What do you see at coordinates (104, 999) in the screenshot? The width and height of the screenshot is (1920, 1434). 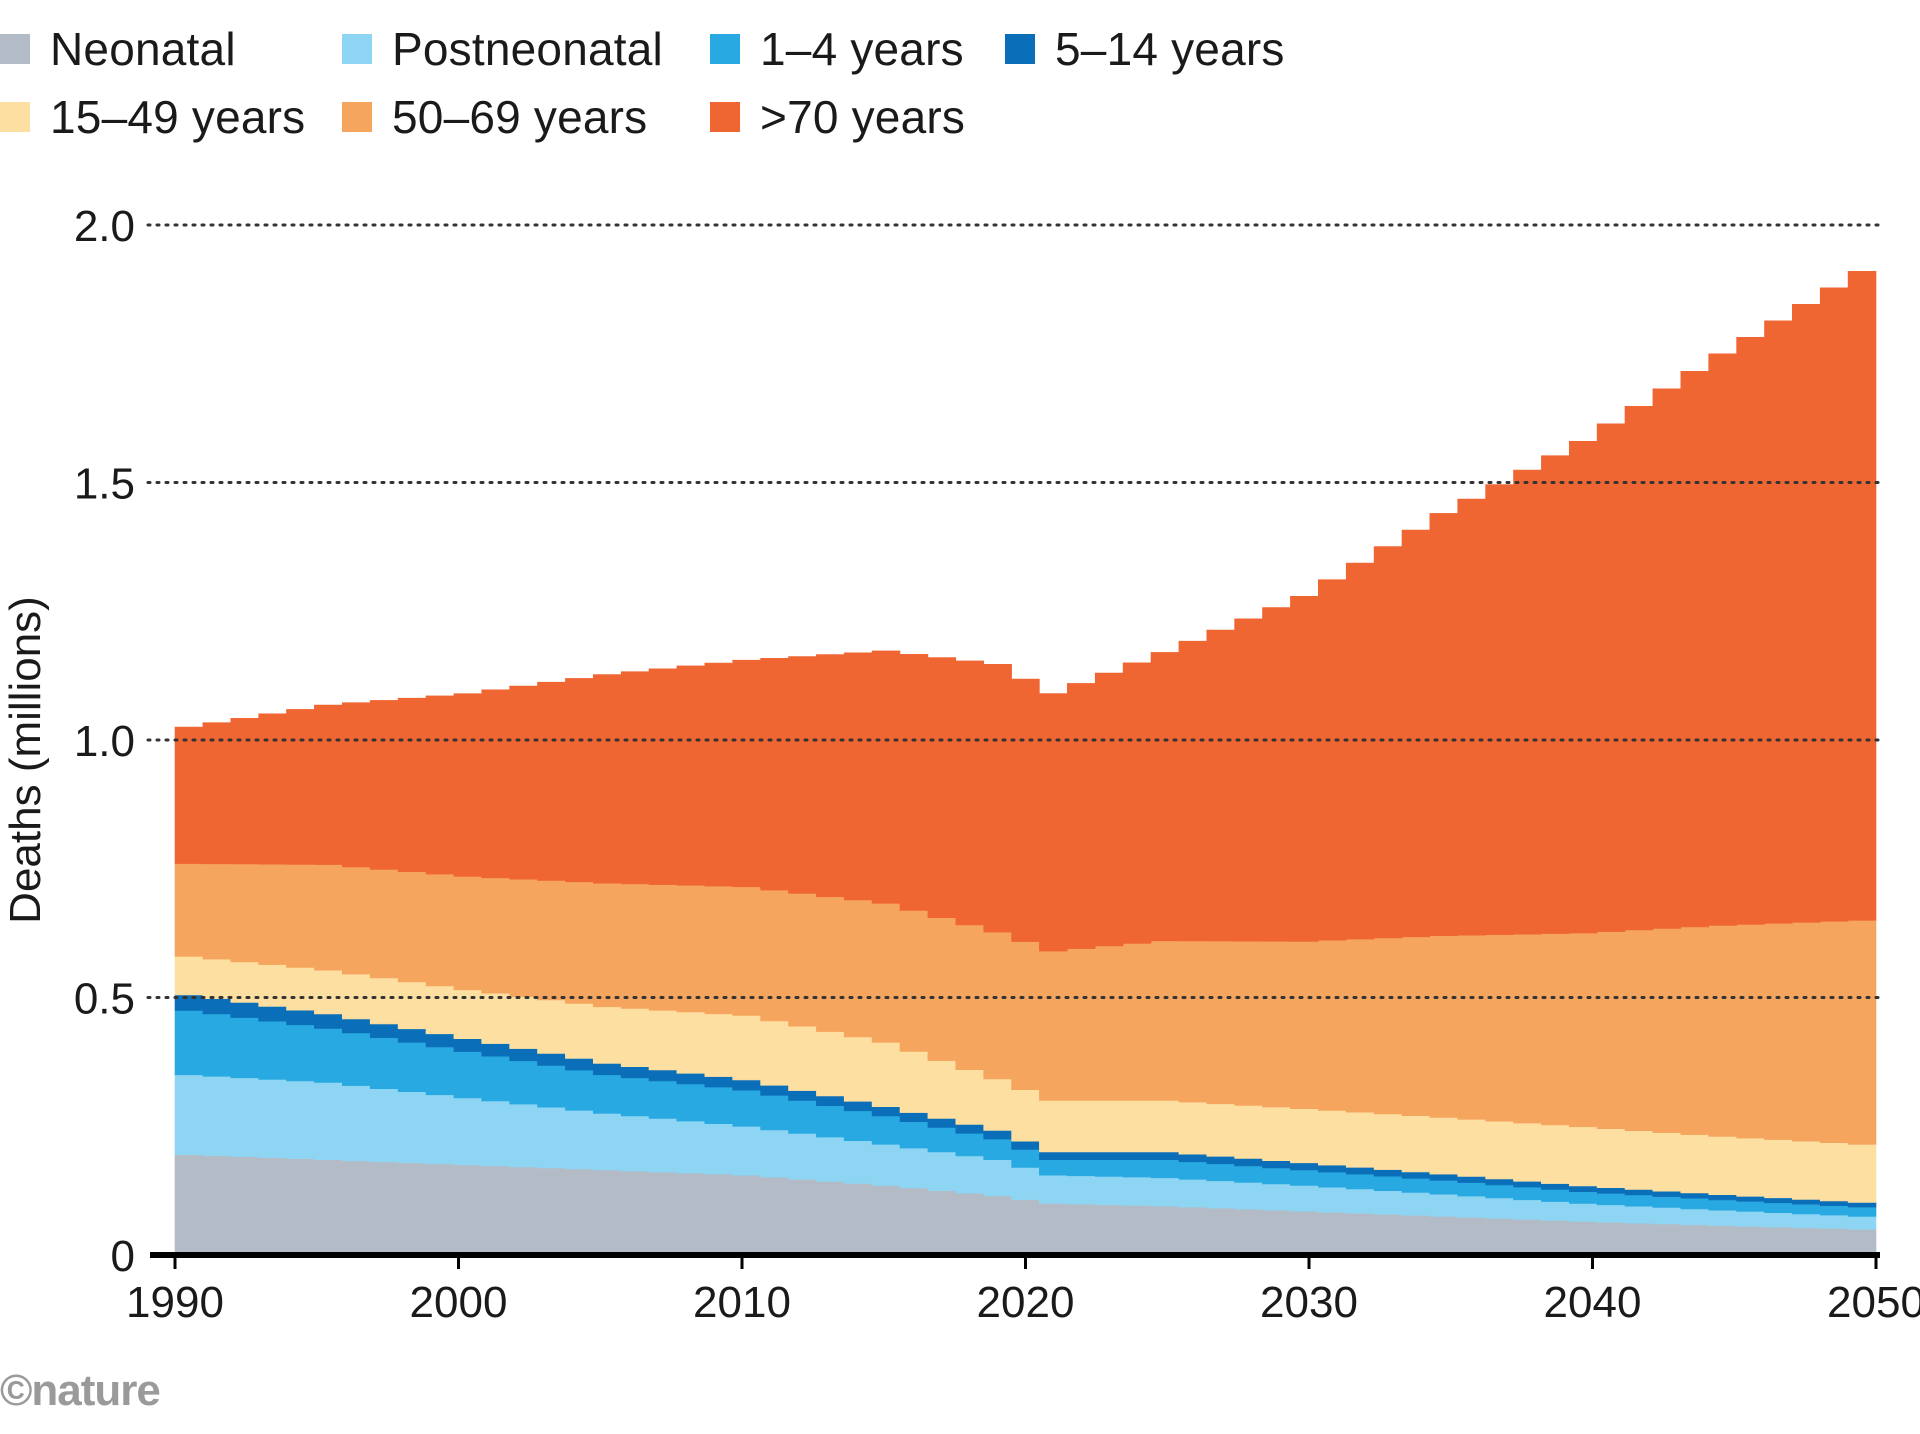 I see `y-tick-label: 0.5` at bounding box center [104, 999].